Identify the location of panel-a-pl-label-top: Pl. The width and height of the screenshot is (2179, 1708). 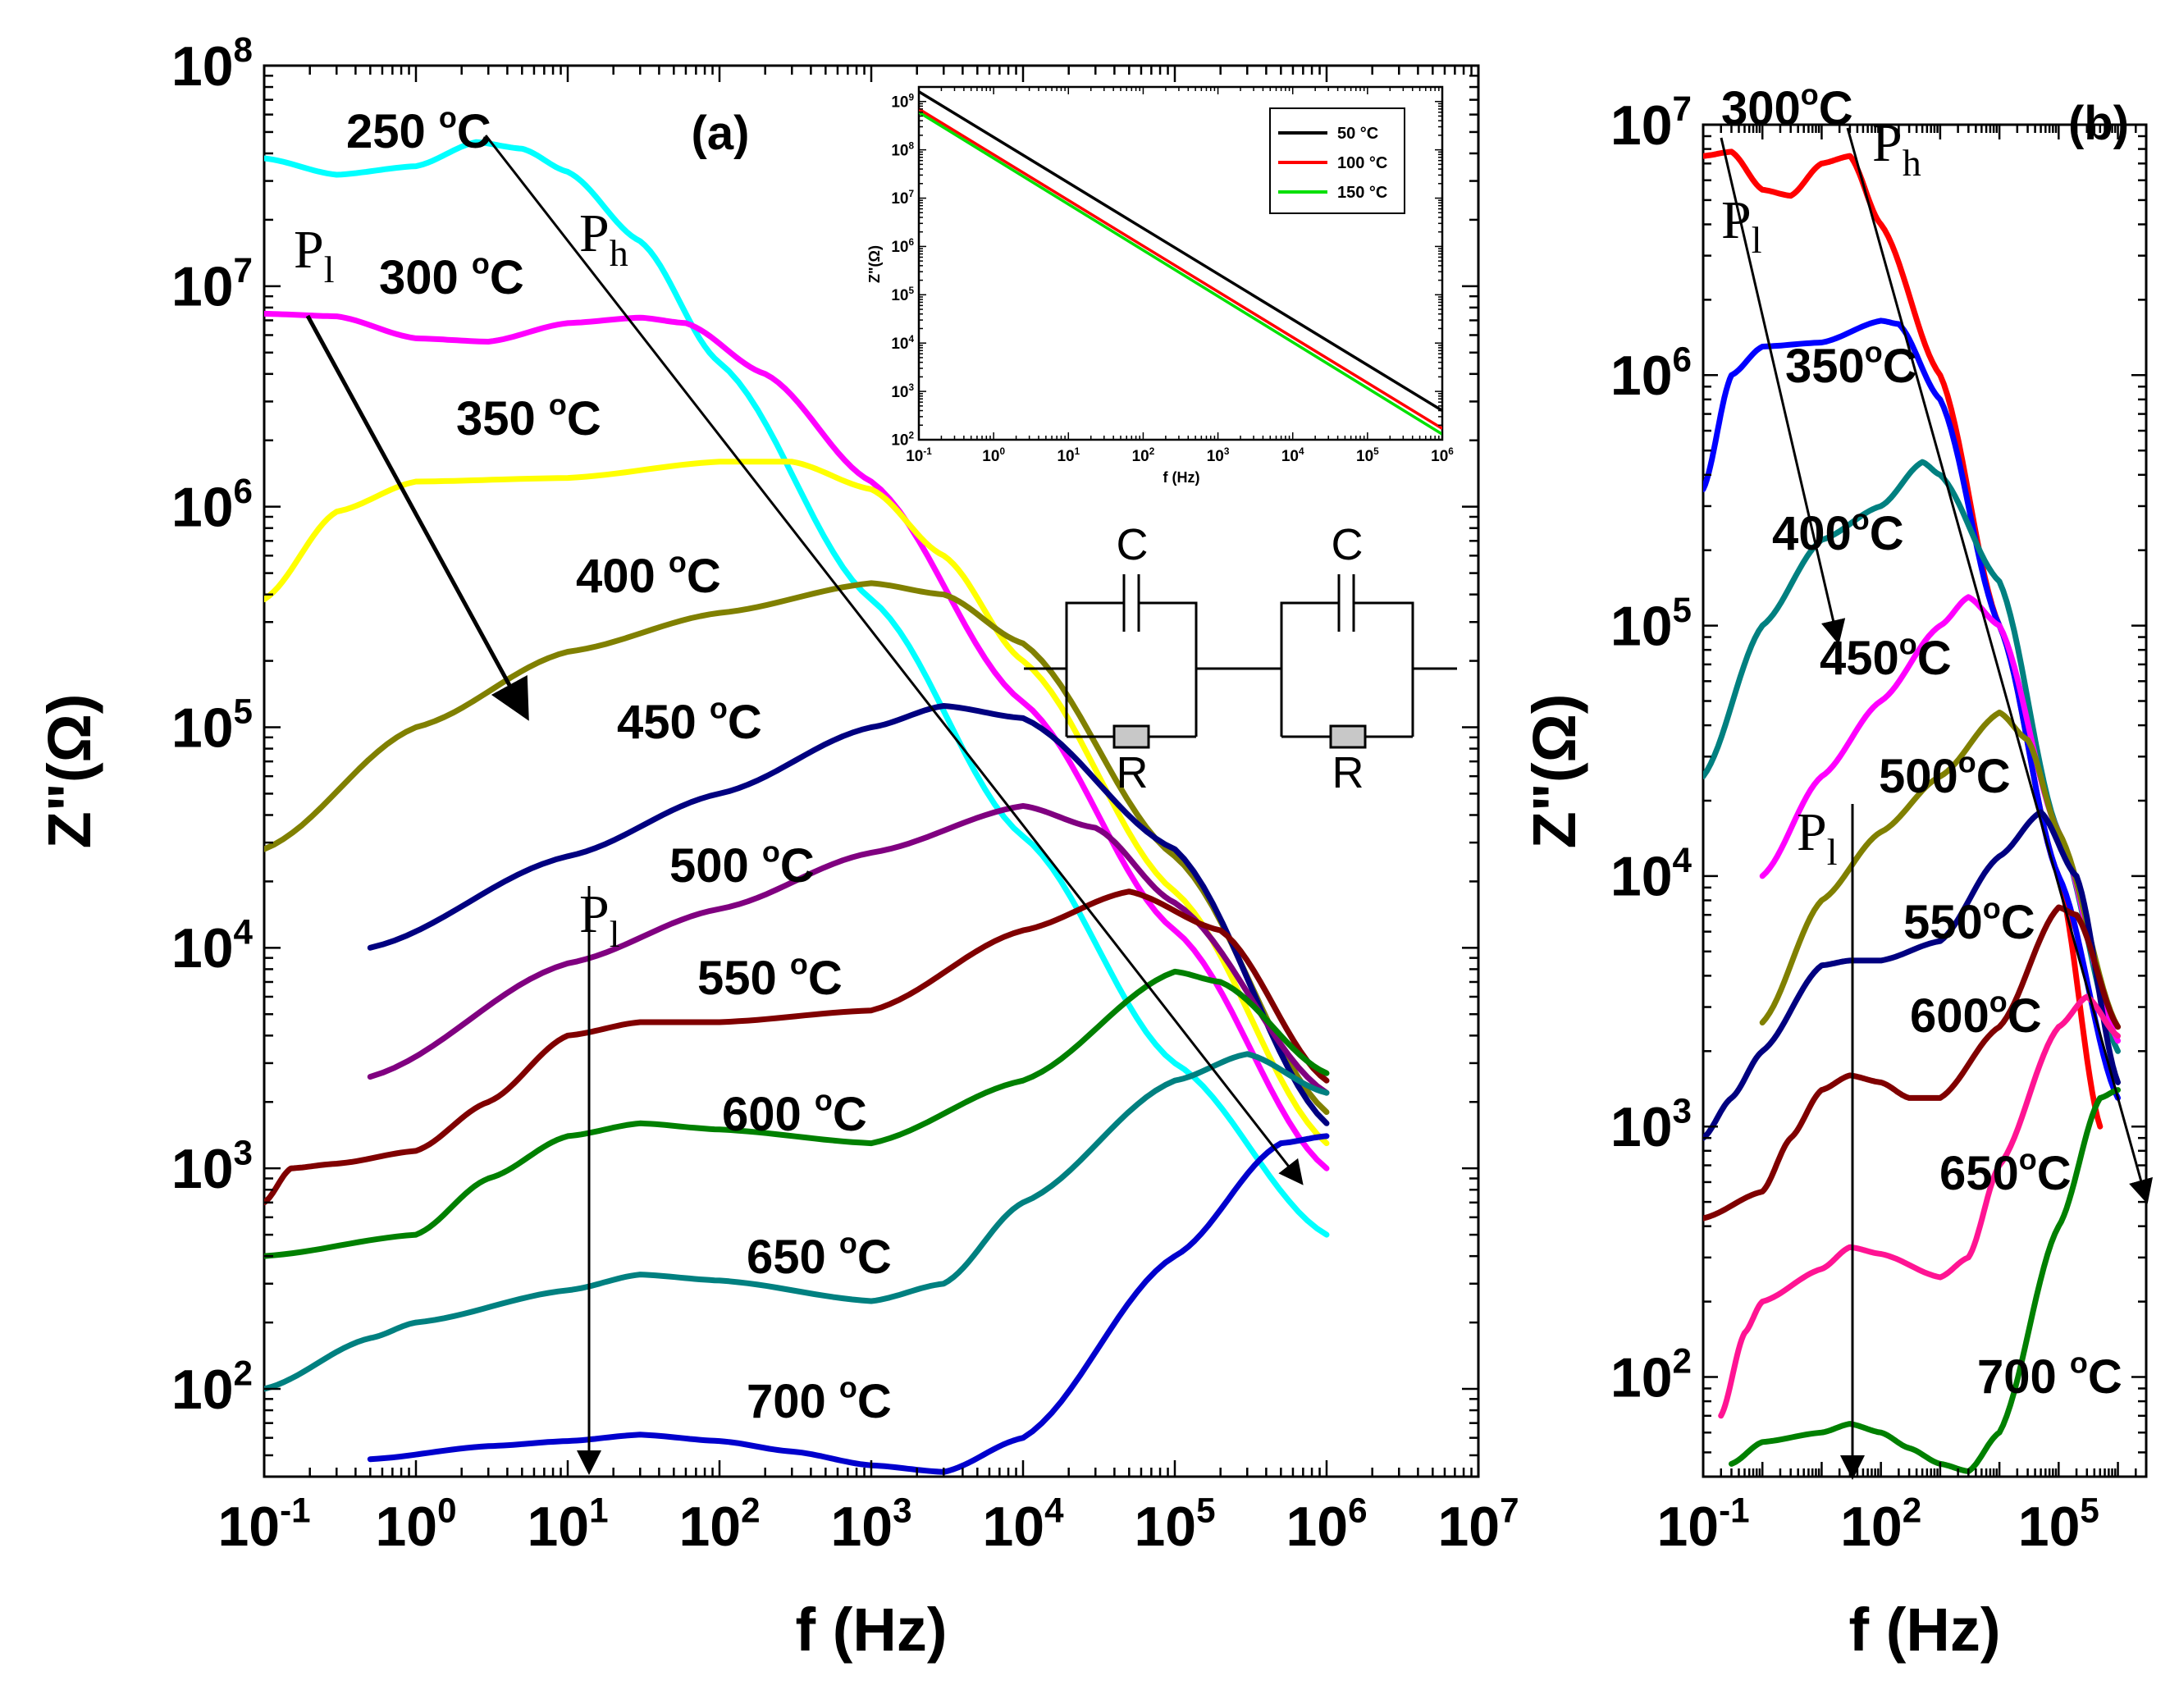
(315, 255).